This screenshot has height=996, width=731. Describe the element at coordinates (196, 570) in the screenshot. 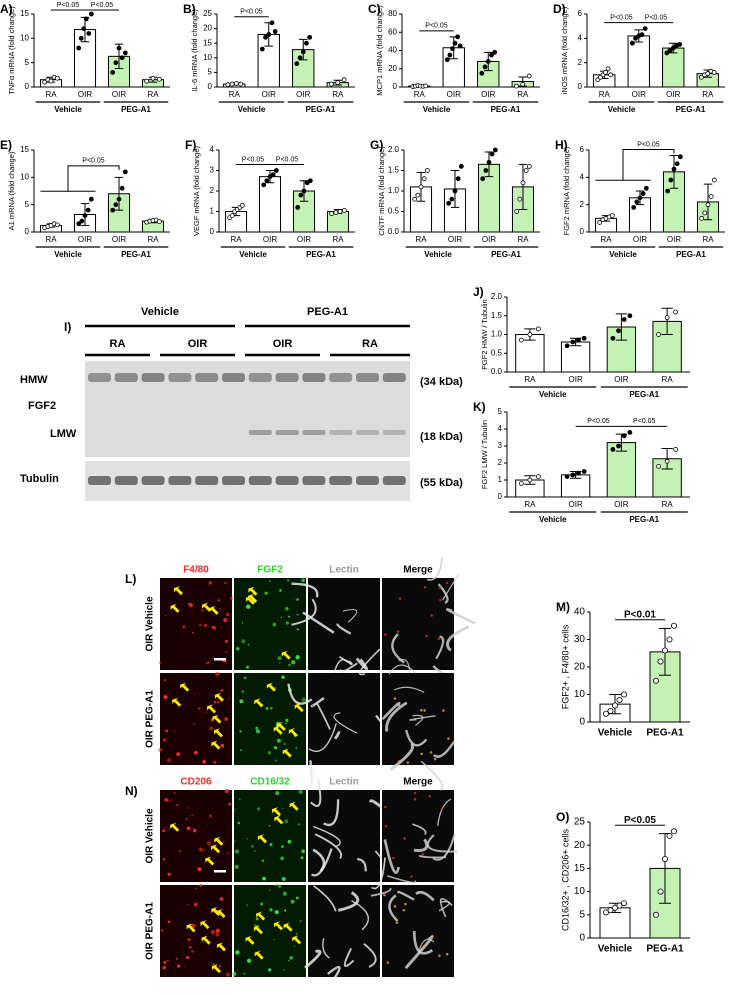

I see `column-label: F4/80` at that location.